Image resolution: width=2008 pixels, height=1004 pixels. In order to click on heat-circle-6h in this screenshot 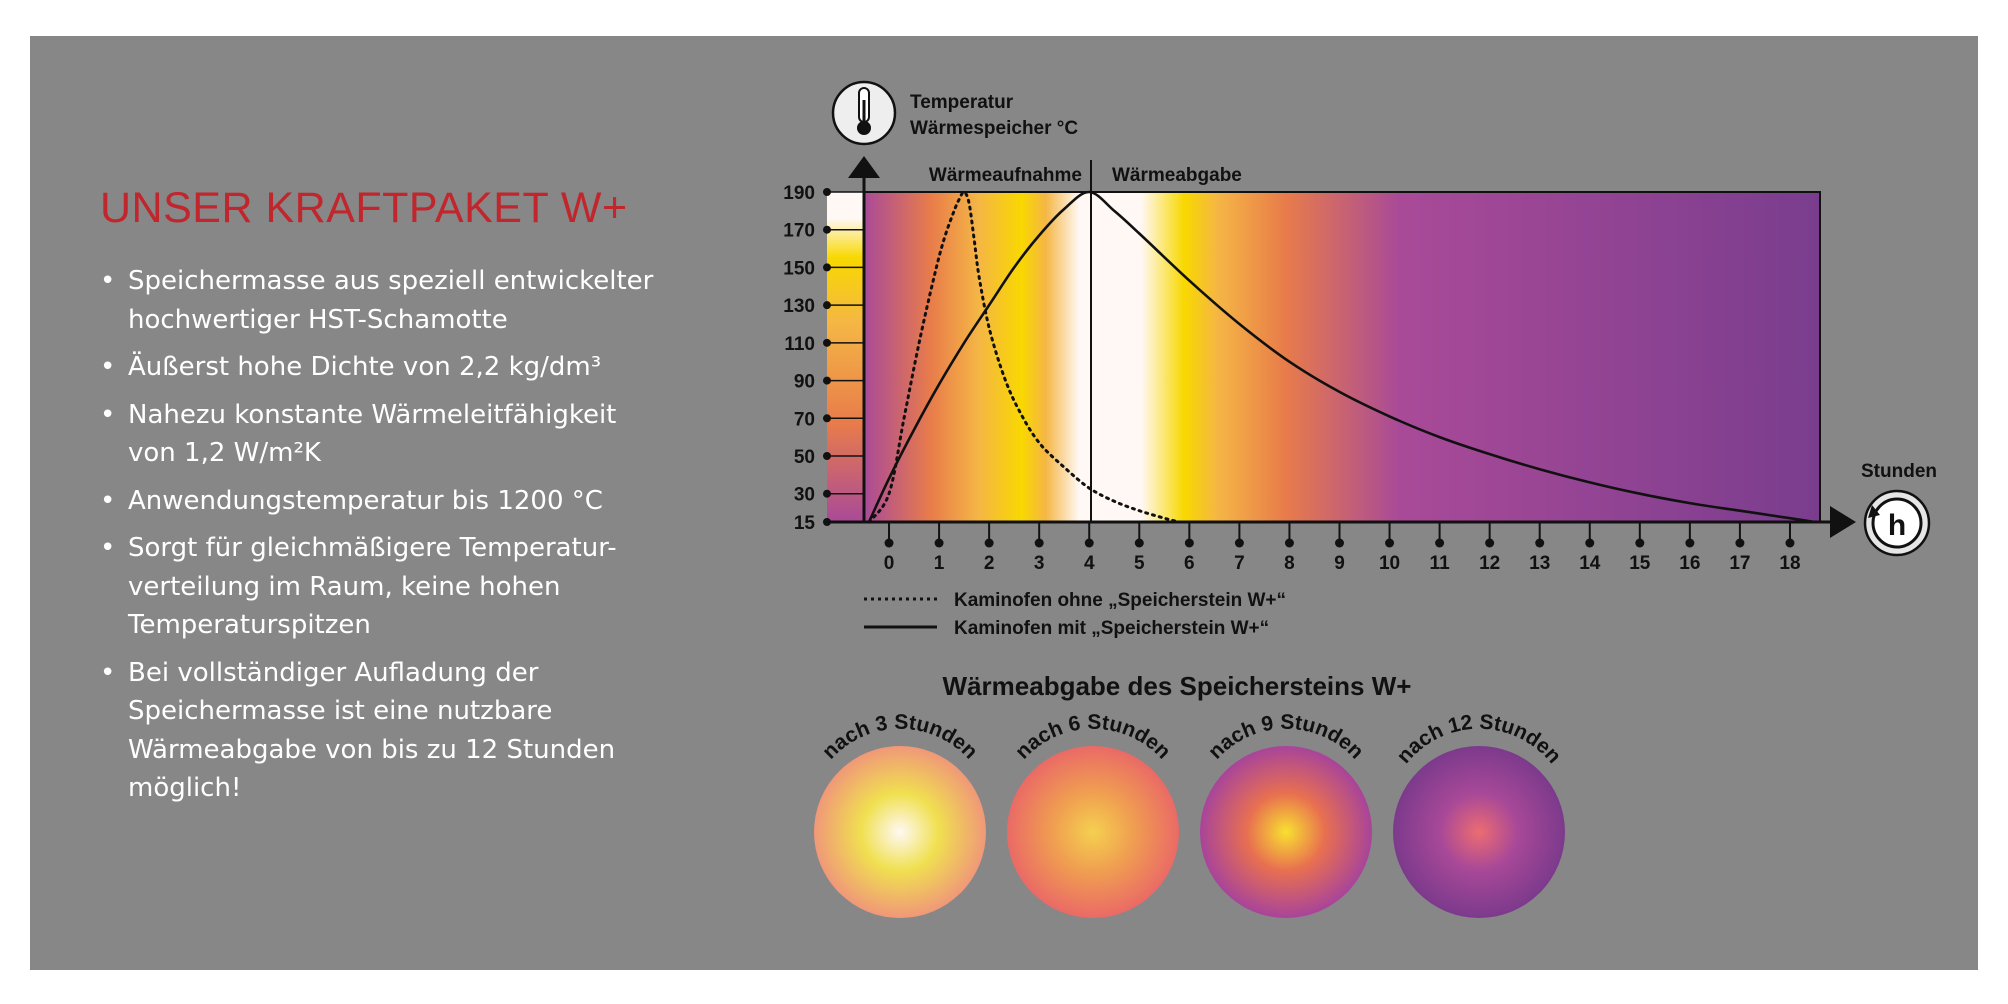, I will do `click(1093, 832)`.